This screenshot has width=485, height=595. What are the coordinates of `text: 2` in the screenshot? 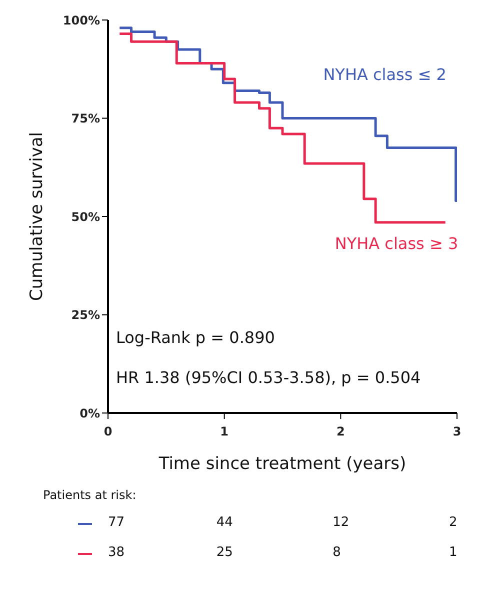 It's located at (453, 522).